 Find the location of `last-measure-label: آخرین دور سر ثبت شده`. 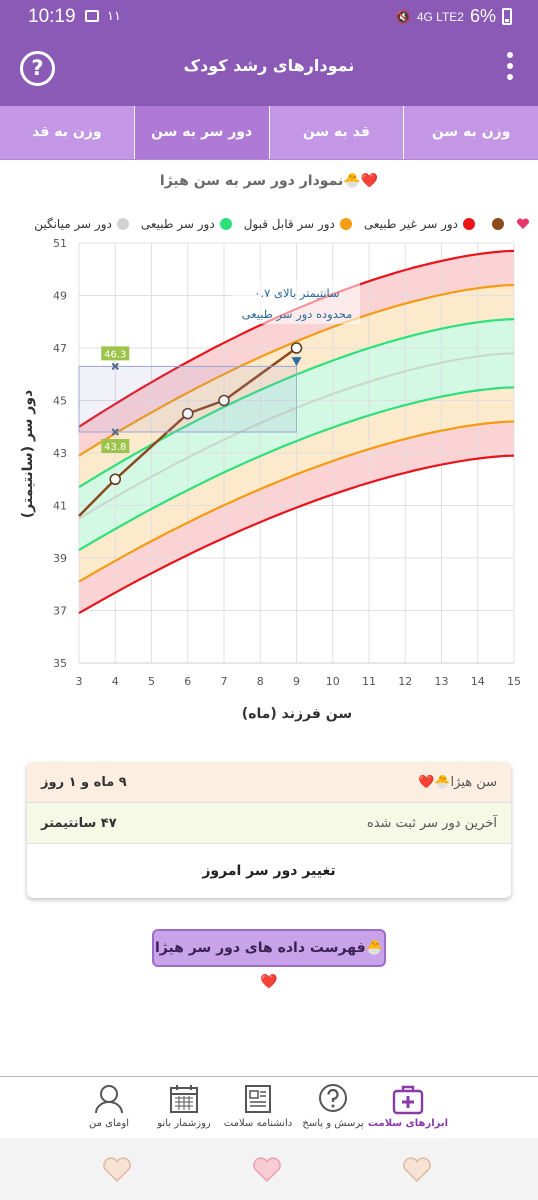

last-measure-label: آخرین دور سر ثبت شده is located at coordinates (431, 823).